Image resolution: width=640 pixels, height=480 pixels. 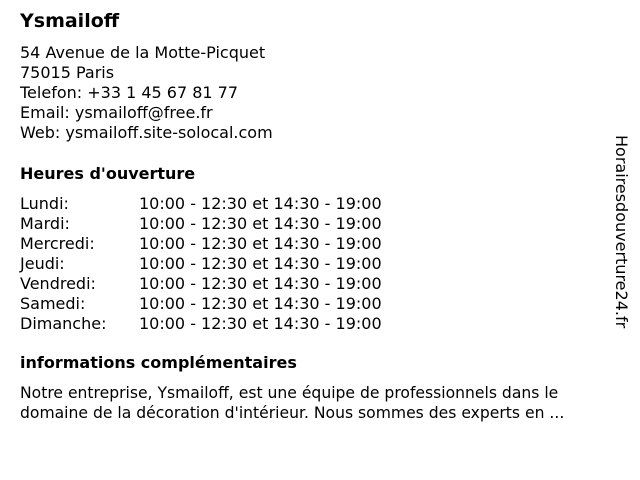 I want to click on hours-row: Mardi: 10:00 - 12:30 et 14:30 - 19:00, so click(x=201, y=224).